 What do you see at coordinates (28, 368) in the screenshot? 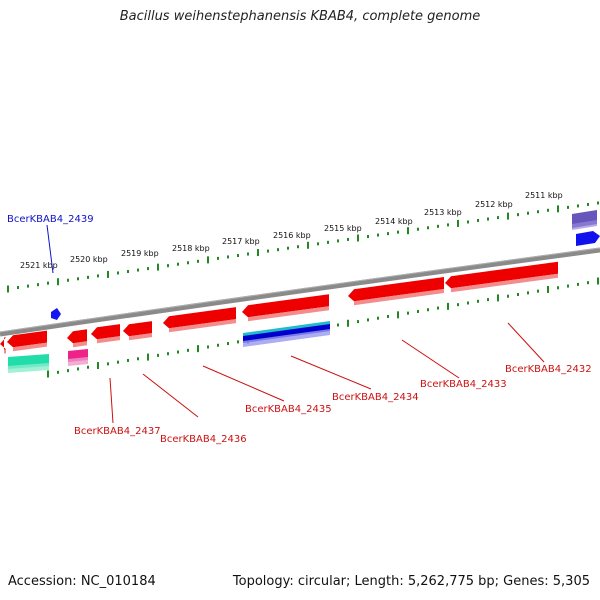
I see `rna-teal-shade` at bounding box center [28, 368].